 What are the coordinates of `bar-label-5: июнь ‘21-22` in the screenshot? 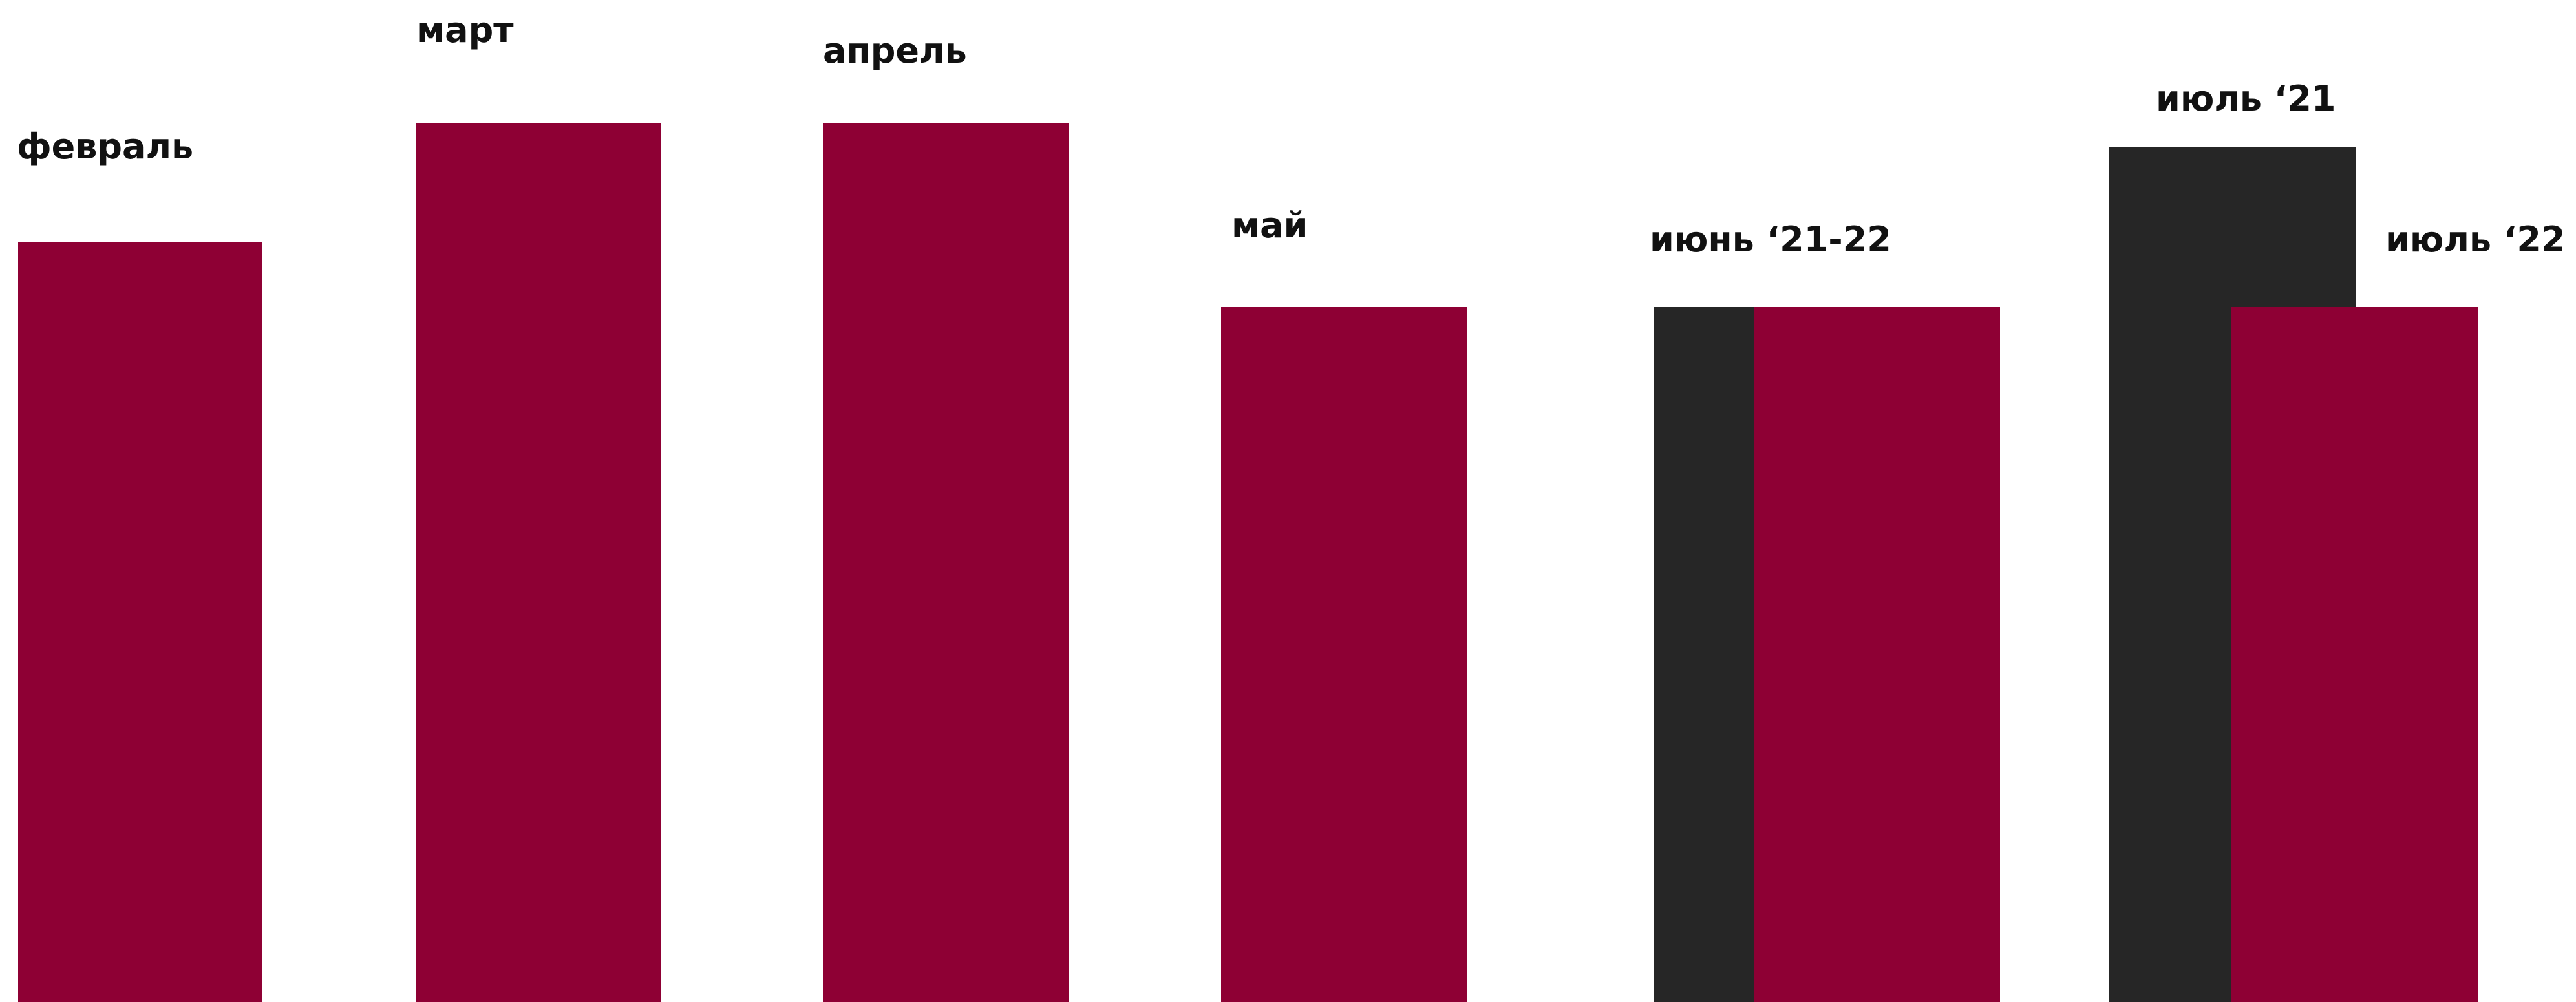 It's located at (1770, 239).